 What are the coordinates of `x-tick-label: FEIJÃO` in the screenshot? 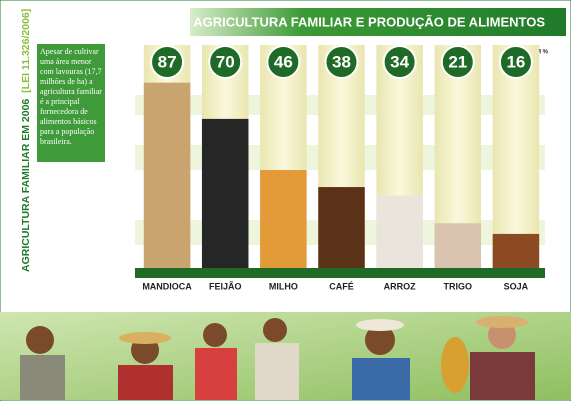 It's located at (225, 286).